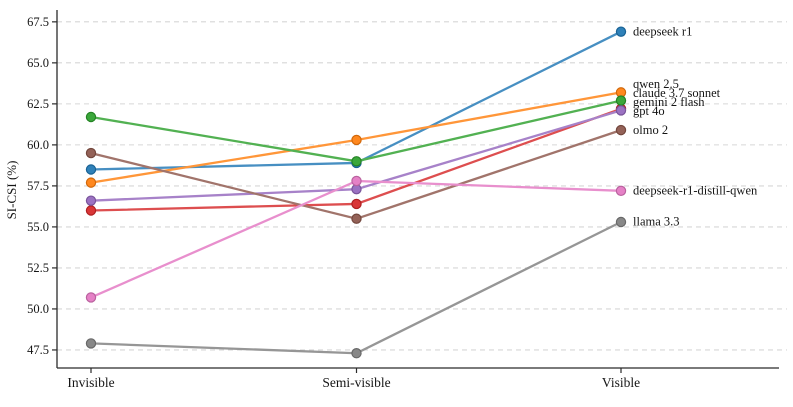  What do you see at coordinates (656, 222) in the screenshot?
I see `series-label-llama-3-3: llama 3.3` at bounding box center [656, 222].